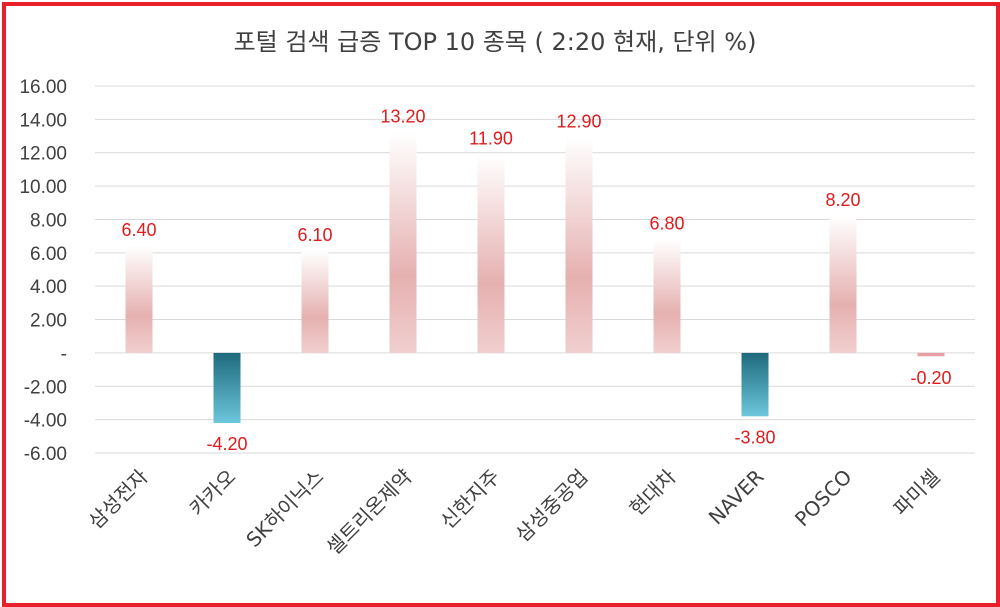 The image size is (1000, 607). What do you see at coordinates (213, 493) in the screenshot?
I see `x-tick-label: 카카오` at bounding box center [213, 493].